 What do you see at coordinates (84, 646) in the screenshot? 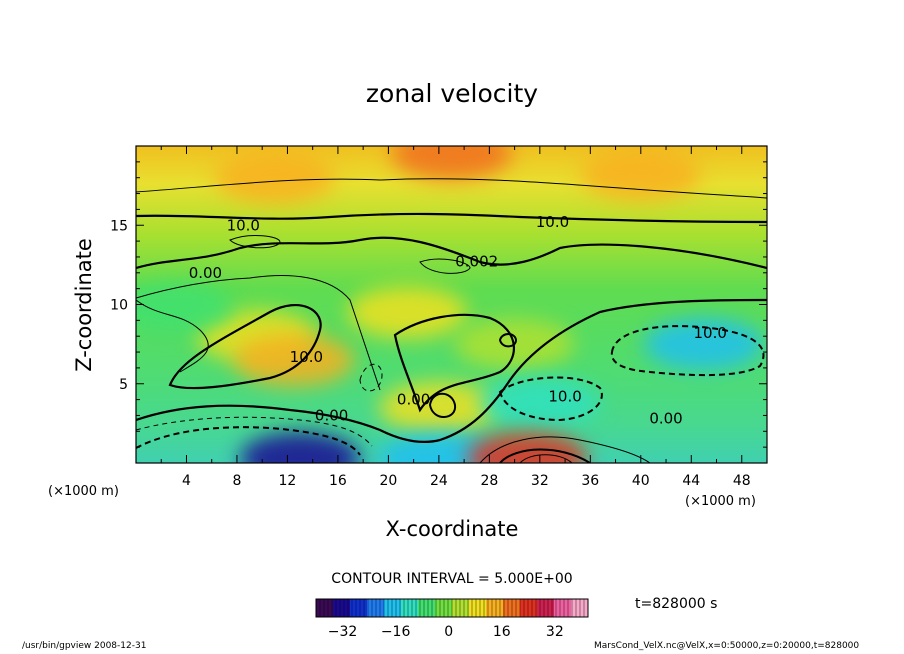
I see `footer-left: /usr/bin/gpview 2008-12-31` at bounding box center [84, 646].